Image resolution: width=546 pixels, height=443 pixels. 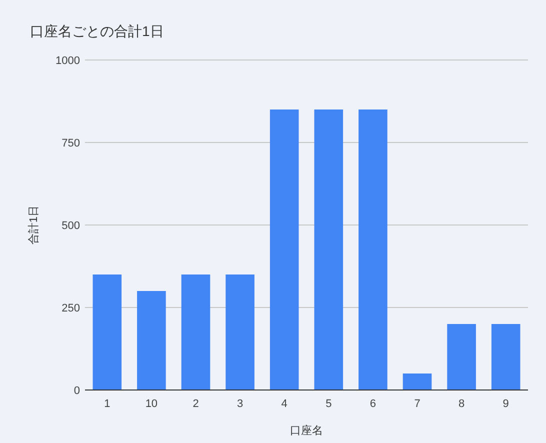 What do you see at coordinates (306, 430) in the screenshot?
I see `x-axis-title: 口座名` at bounding box center [306, 430].